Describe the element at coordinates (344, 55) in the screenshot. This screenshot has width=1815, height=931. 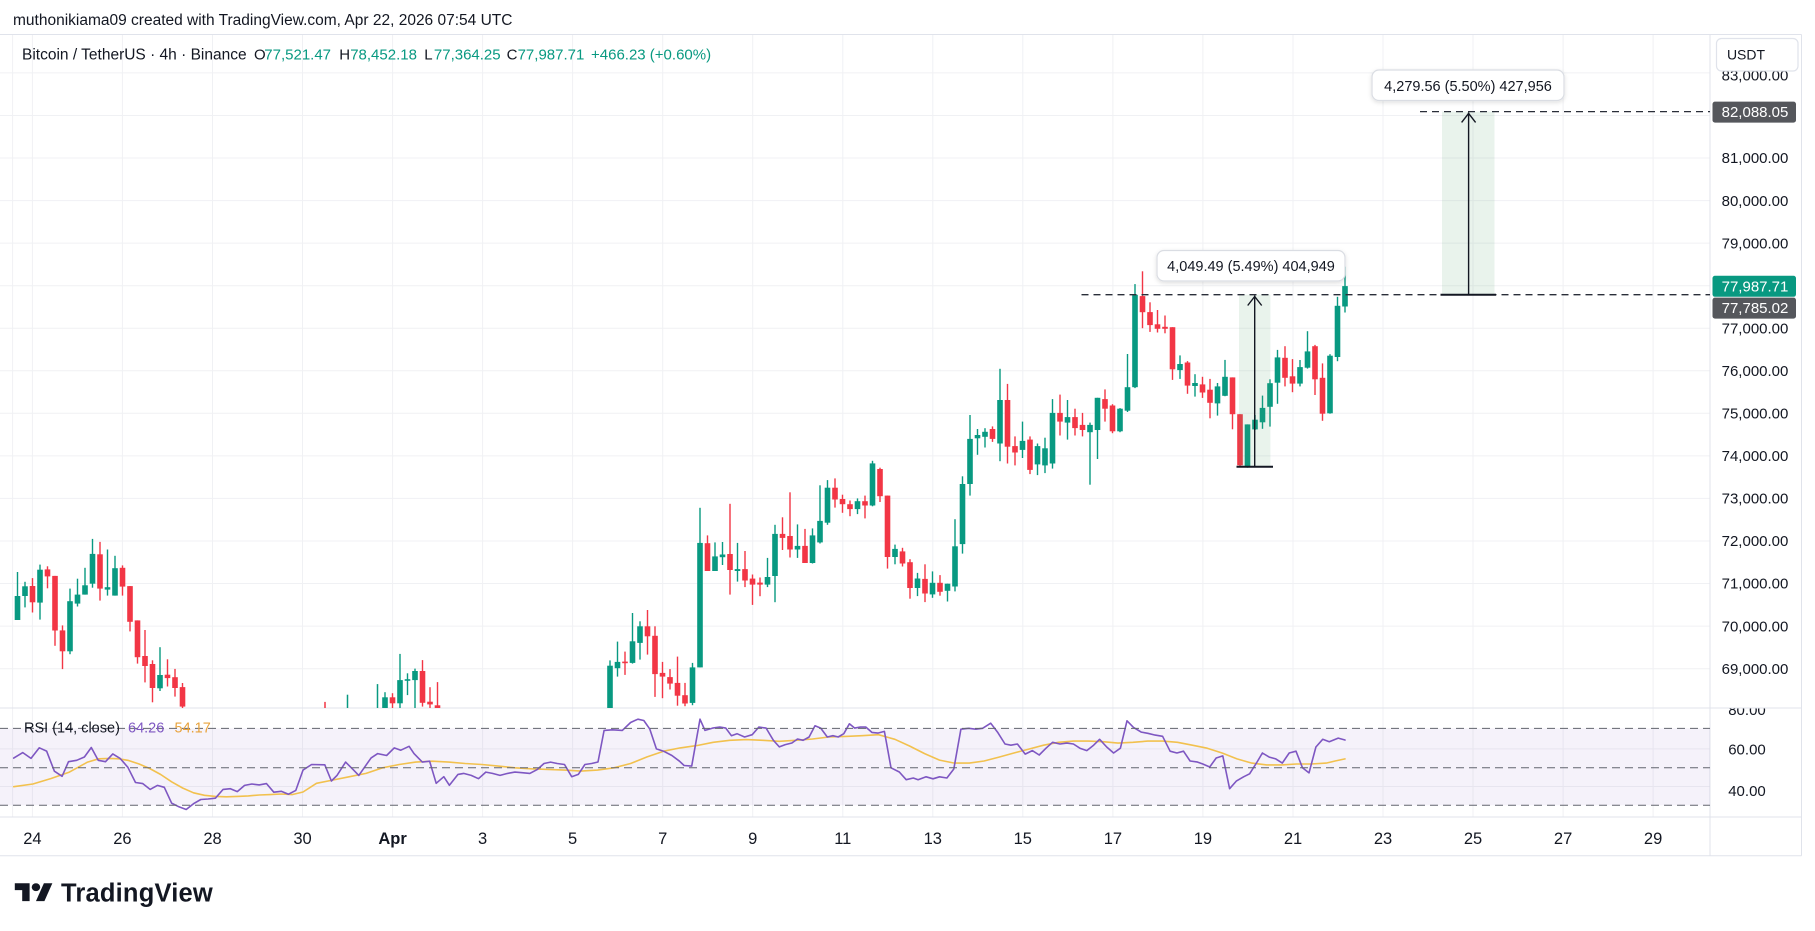
I see `svg-text: H` at that location.